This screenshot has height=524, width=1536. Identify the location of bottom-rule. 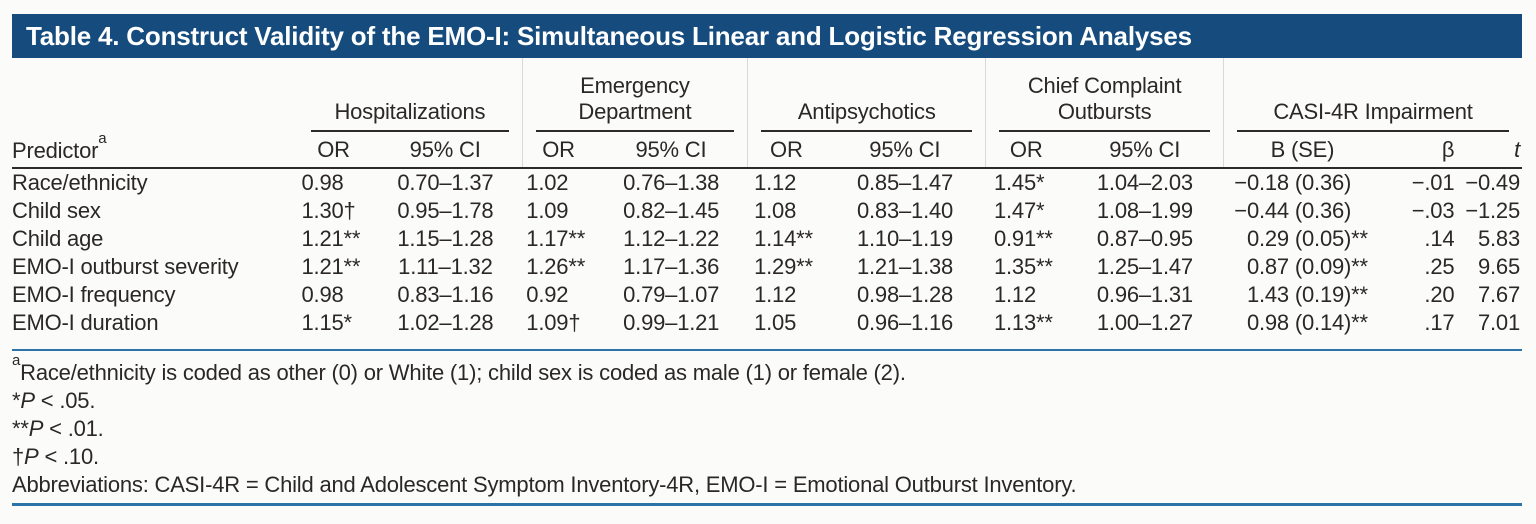
(767, 504).